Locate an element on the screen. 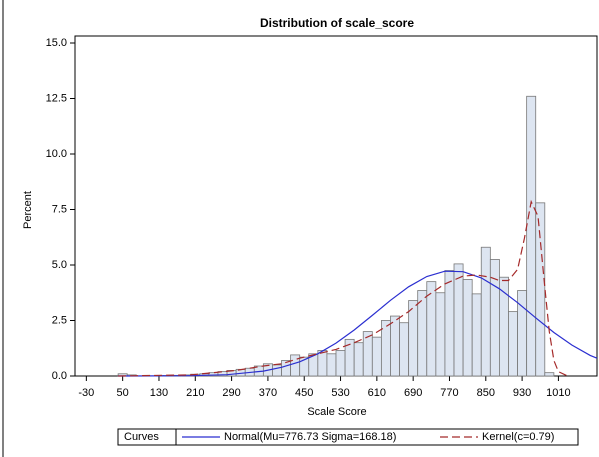 This screenshot has width=599, height=457. x-tick-label: 690 is located at coordinates (413, 393).